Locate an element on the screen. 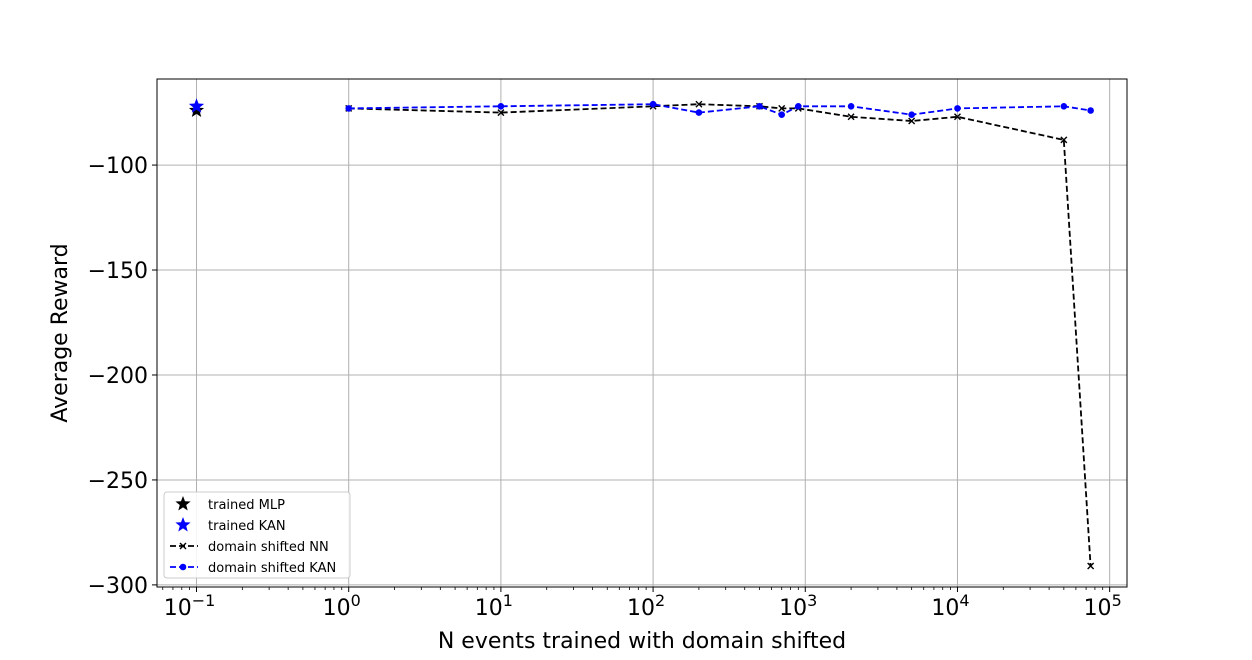 This screenshot has height=660, width=1252. legend-entry: domain shifted KAN is located at coordinates (253, 568).